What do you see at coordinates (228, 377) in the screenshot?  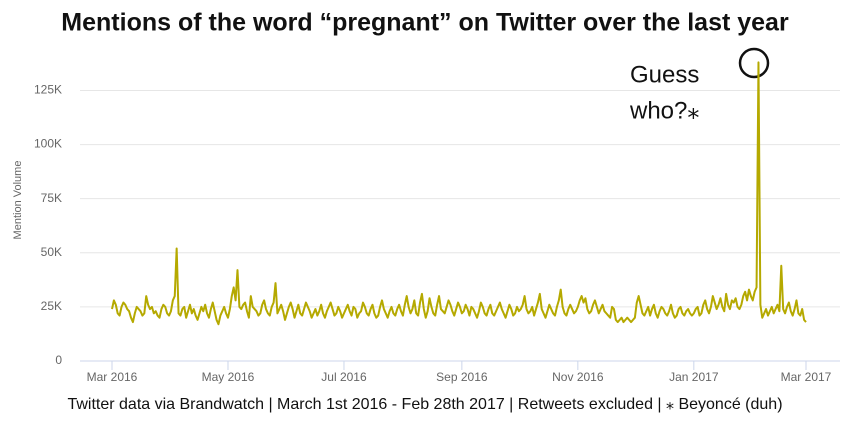 I see `x-tick-label: May 2016` at bounding box center [228, 377].